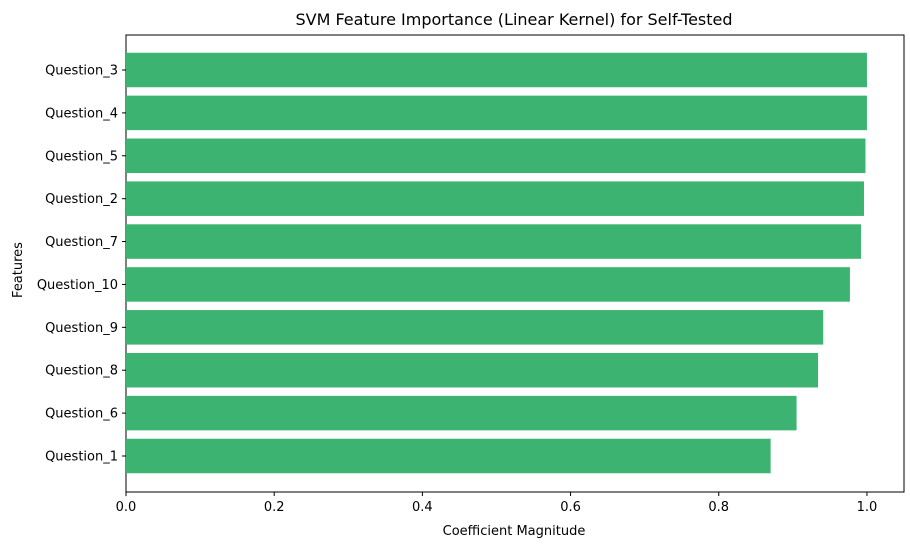 The width and height of the screenshot is (910, 551). What do you see at coordinates (718, 507) in the screenshot?
I see `x-tick-label: 0.8` at bounding box center [718, 507].